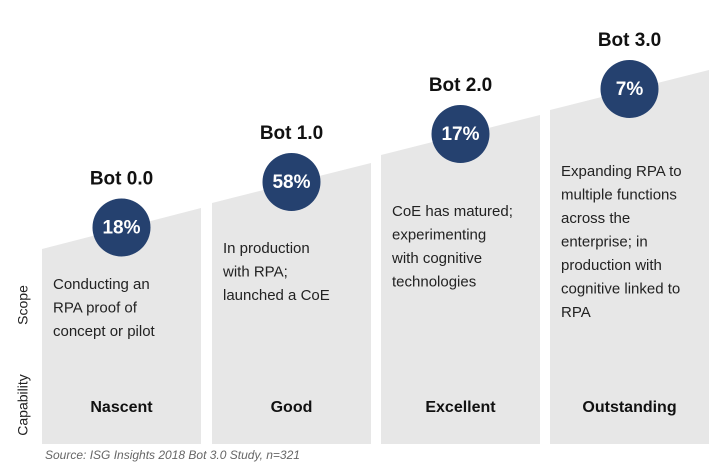  Describe the element at coordinates (604, 241) in the screenshot. I see `stage-description: enterprise; in` at that location.